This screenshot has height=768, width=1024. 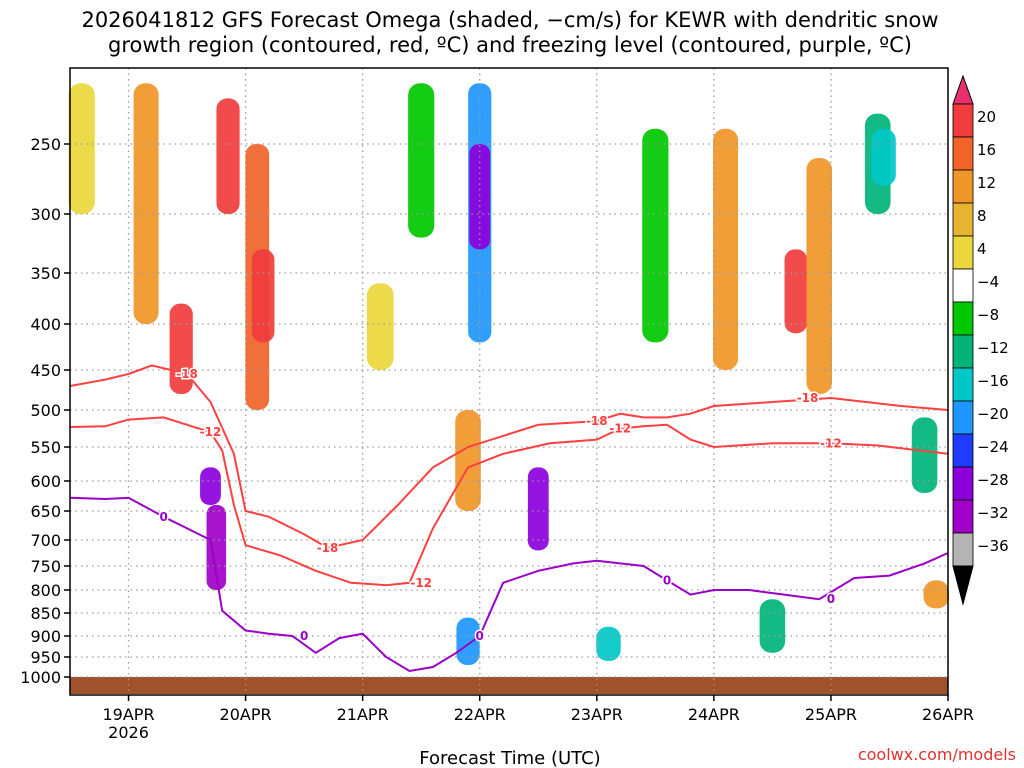 What do you see at coordinates (45, 410) in the screenshot?
I see `y-tick-label: 500` at bounding box center [45, 410].